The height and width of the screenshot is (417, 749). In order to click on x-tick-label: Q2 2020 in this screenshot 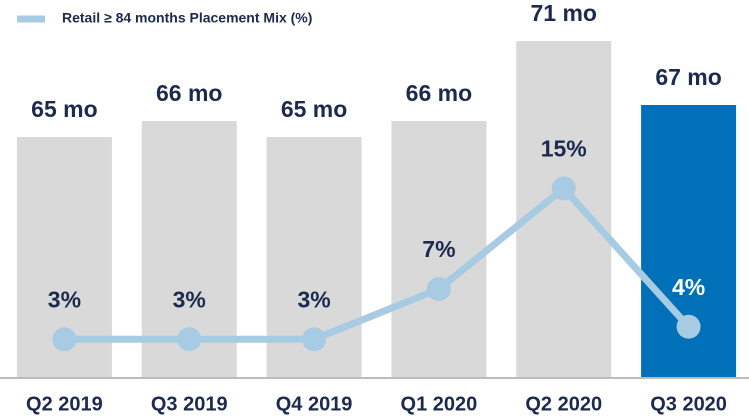, I will do `click(563, 404)`.